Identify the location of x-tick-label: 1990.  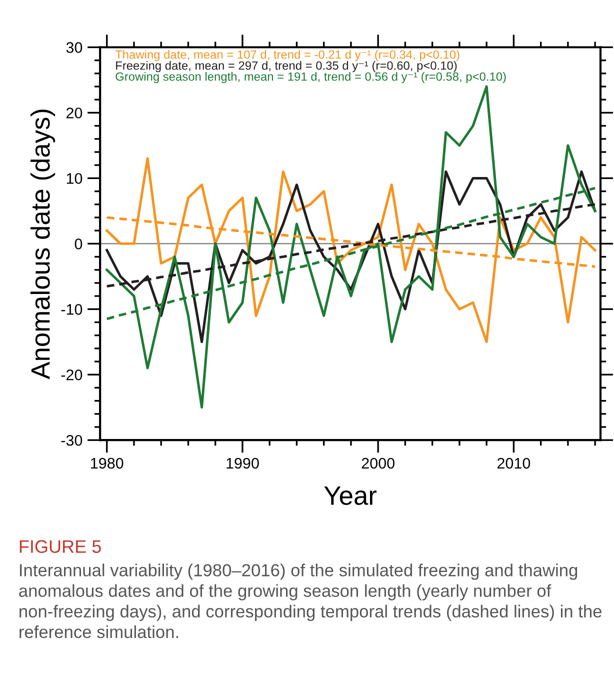
(242, 463).